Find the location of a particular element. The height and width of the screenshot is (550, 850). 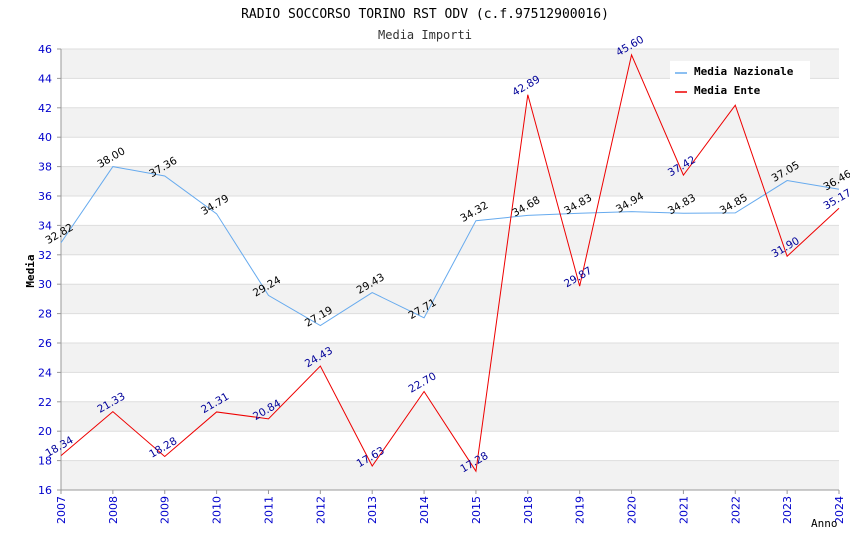

y-tick-label: 46 is located at coordinates (45, 49).